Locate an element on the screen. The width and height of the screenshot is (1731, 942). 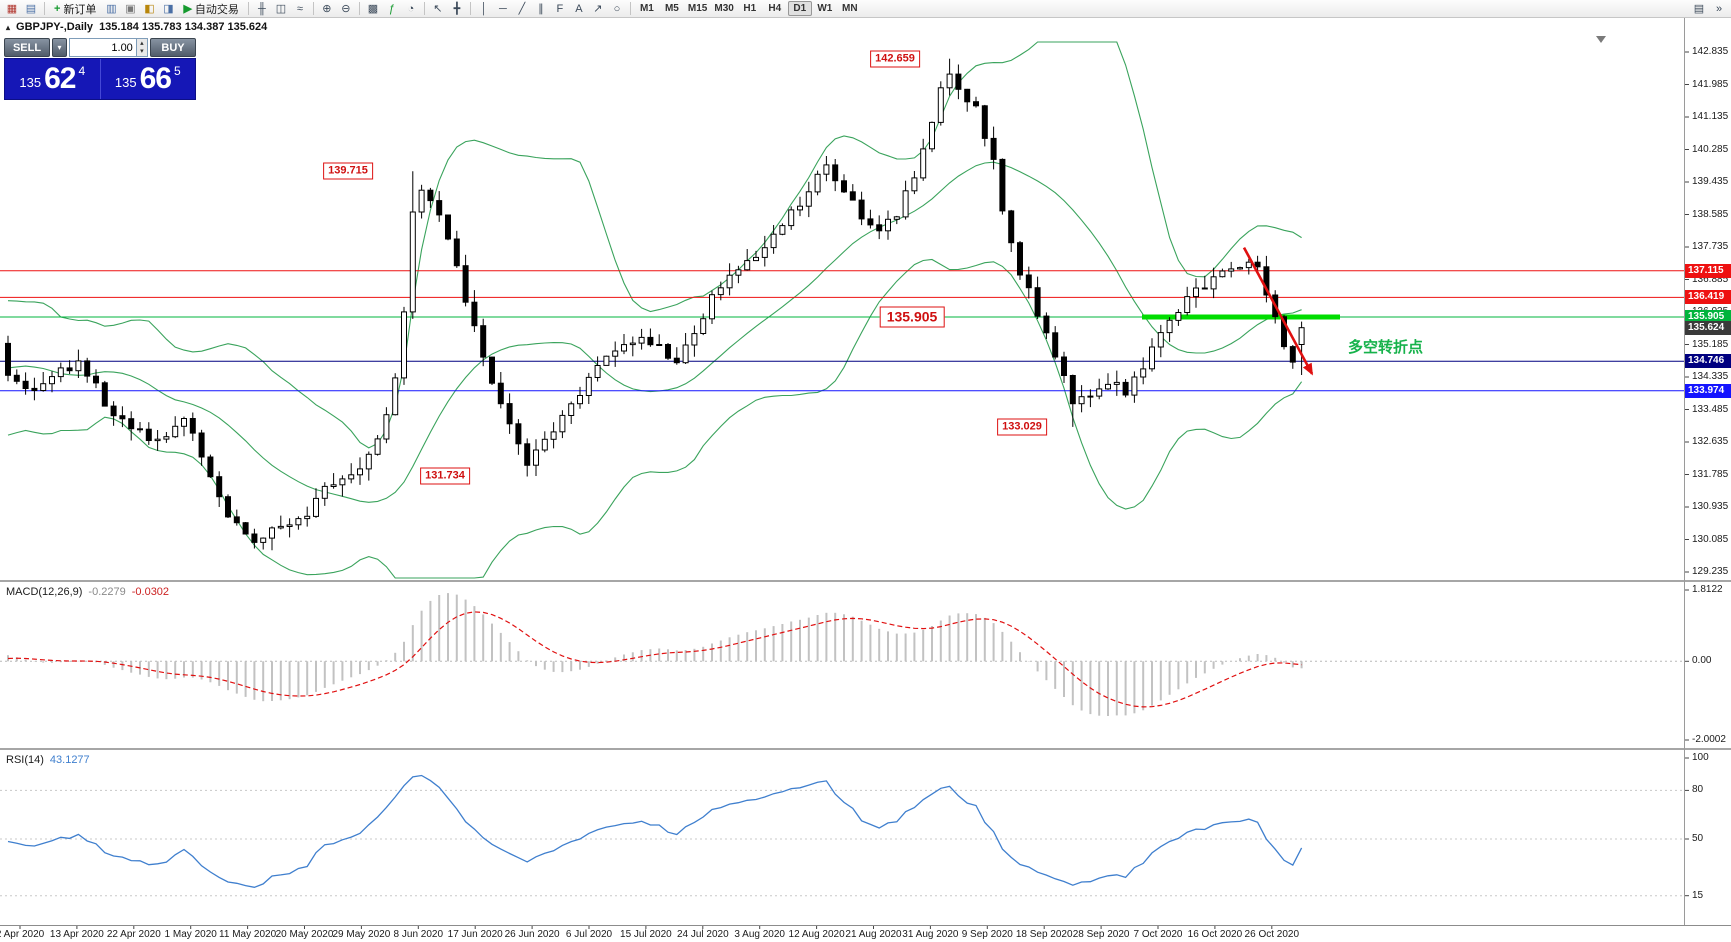
new-order-button-label: 新订单 is located at coordinates (80, 9).